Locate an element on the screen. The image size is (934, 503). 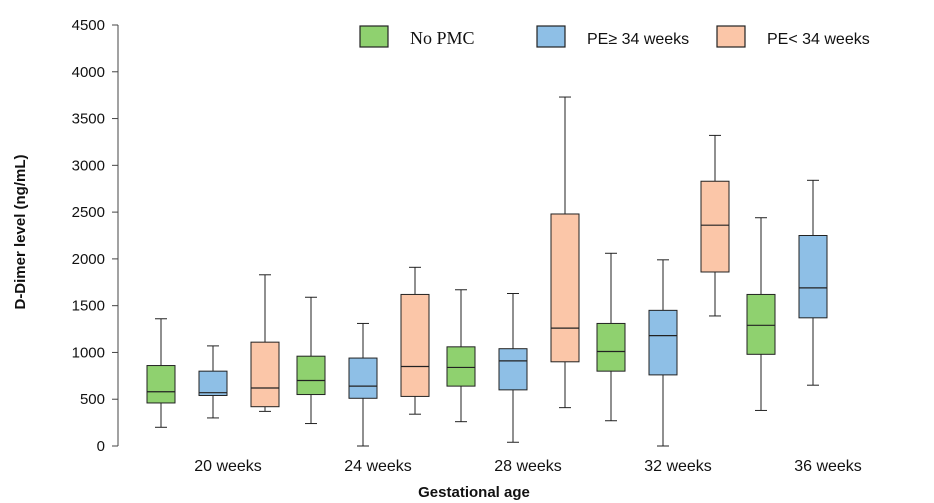
y-tick-label: 3000 is located at coordinates (88, 165).